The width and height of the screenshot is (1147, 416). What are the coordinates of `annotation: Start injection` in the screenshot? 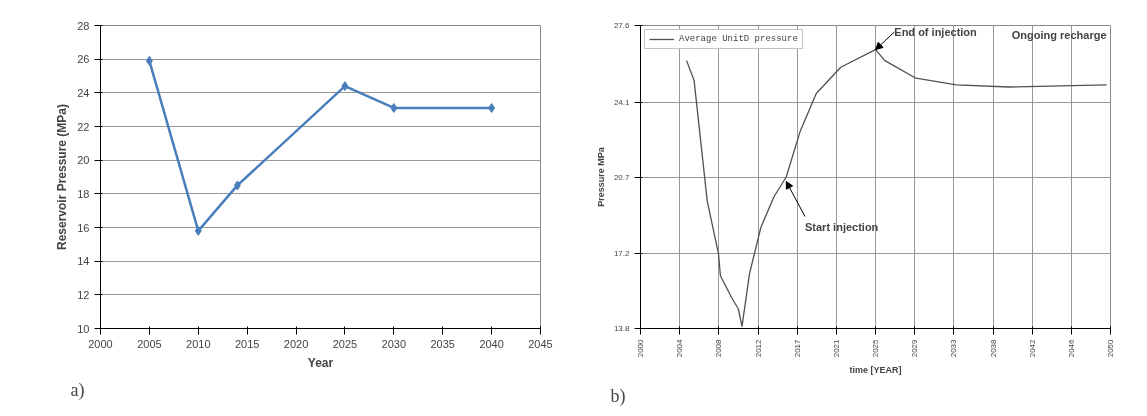 It's located at (842, 226).